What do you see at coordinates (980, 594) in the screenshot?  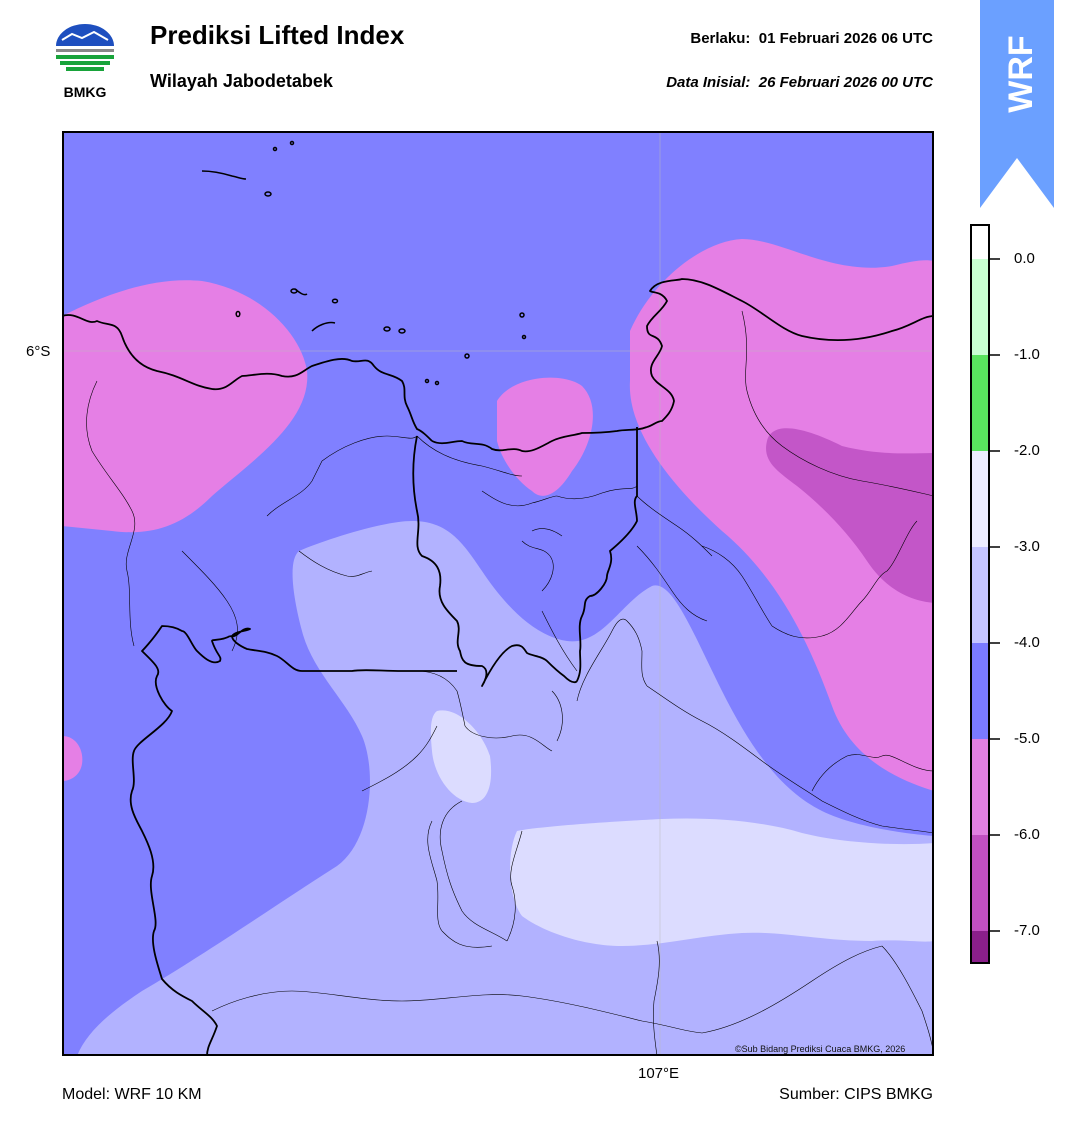 I see `colorbar` at bounding box center [980, 594].